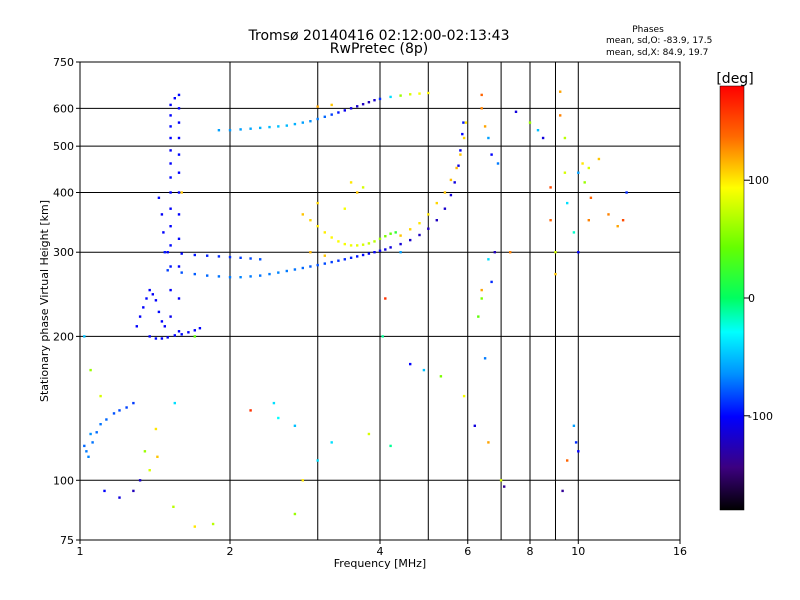  Describe the element at coordinates (467, 551) in the screenshot. I see `x-tick-label: 6` at that location.